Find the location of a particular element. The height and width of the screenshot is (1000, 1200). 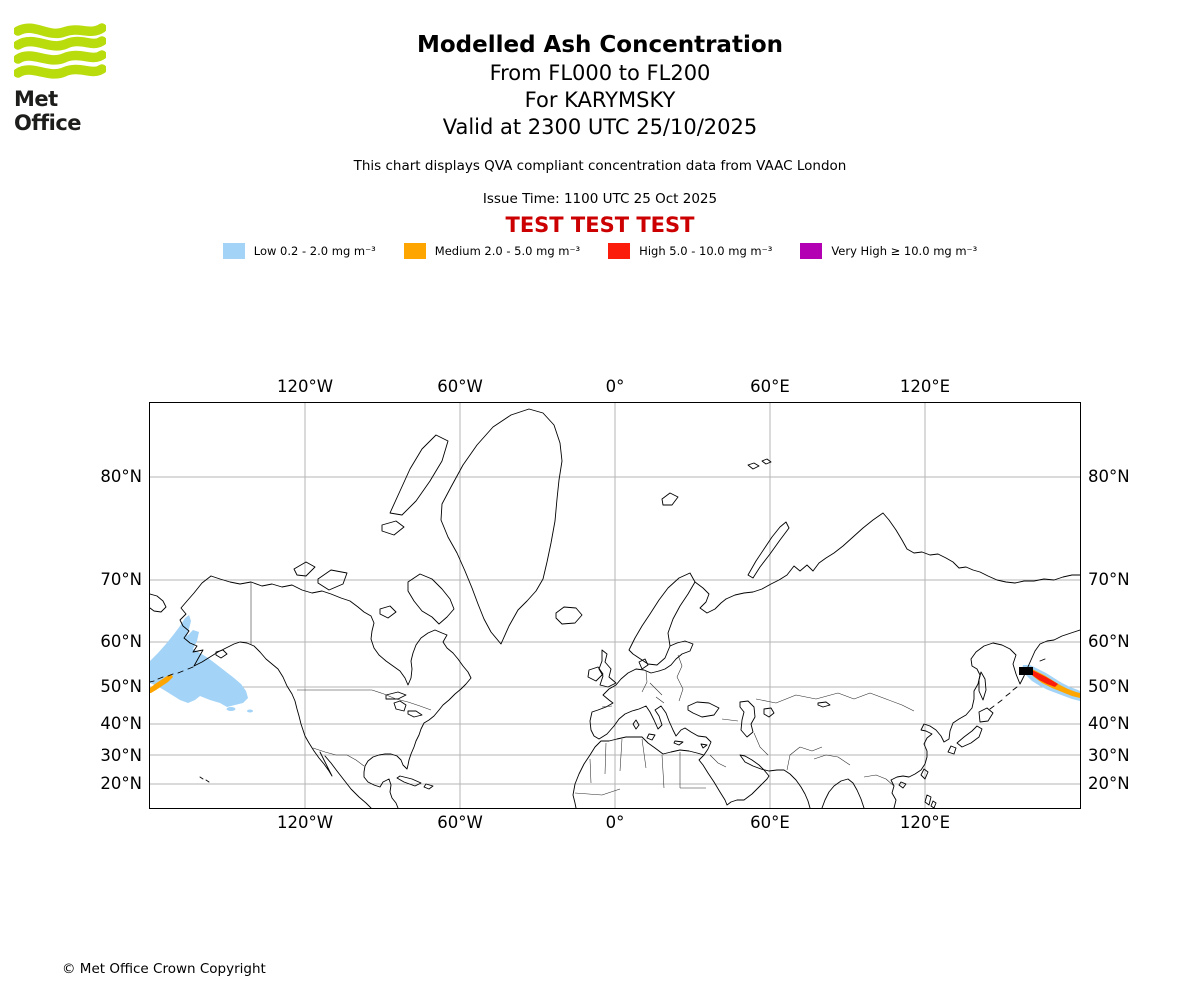

lat-label-left-40n: 40°N is located at coordinates (121, 723).